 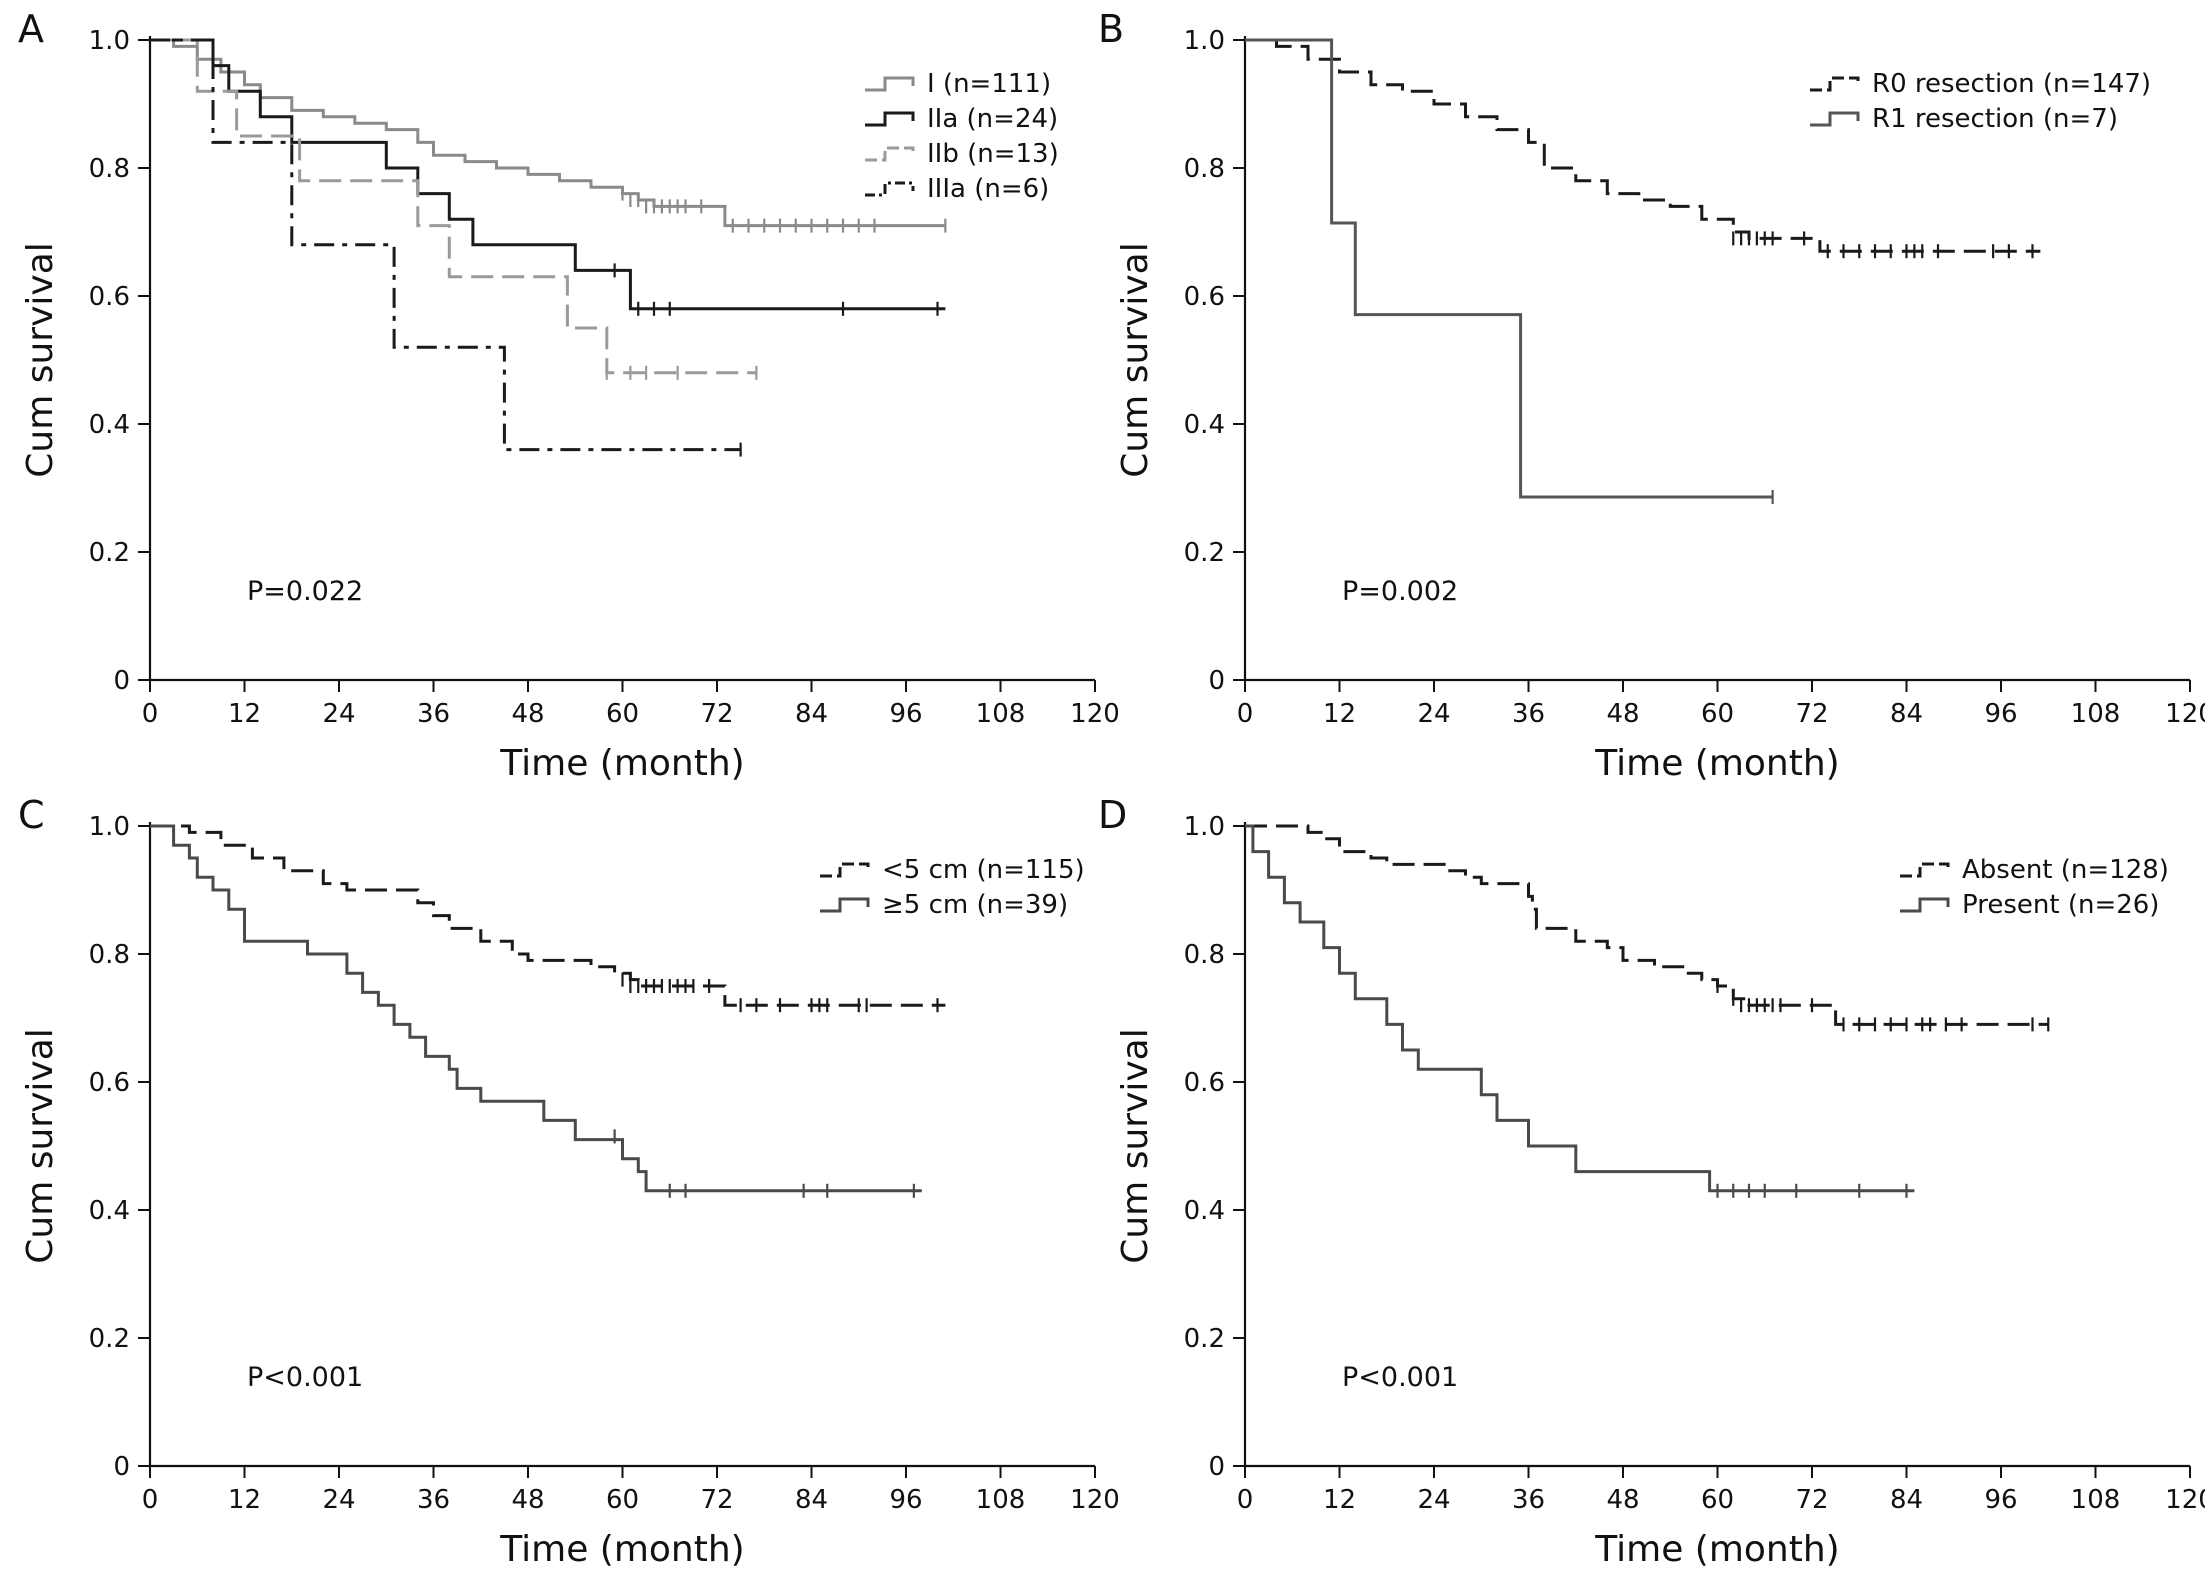 I want to click on panel-c-xtick-label: 96, so click(x=905, y=1500).